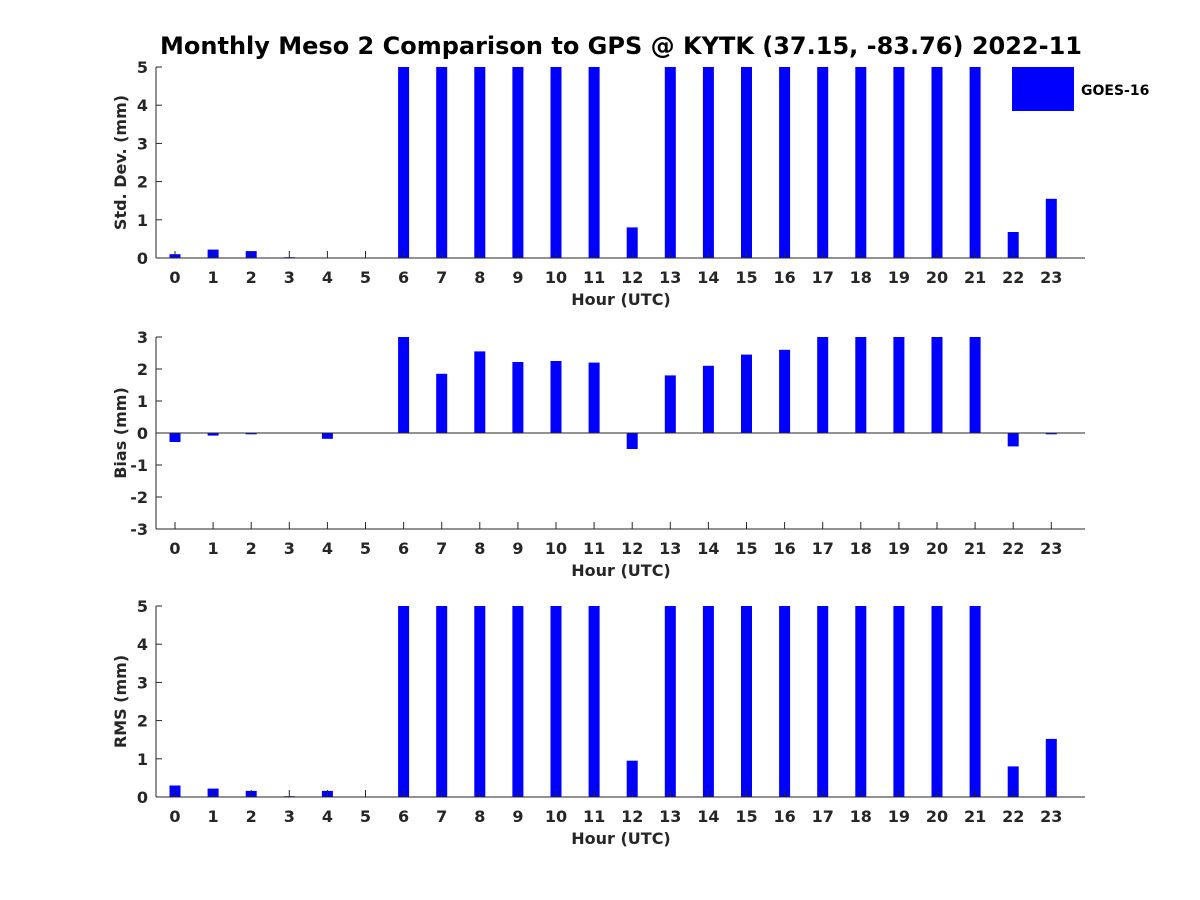  I want to click on bar-p2-h8, so click(480, 392).